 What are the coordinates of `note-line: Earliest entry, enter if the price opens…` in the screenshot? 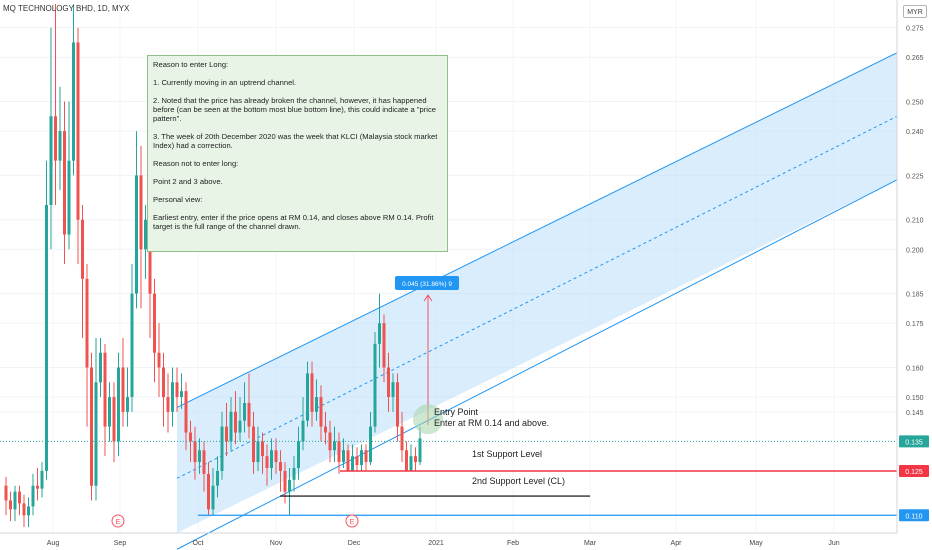 It's located at (293, 222).